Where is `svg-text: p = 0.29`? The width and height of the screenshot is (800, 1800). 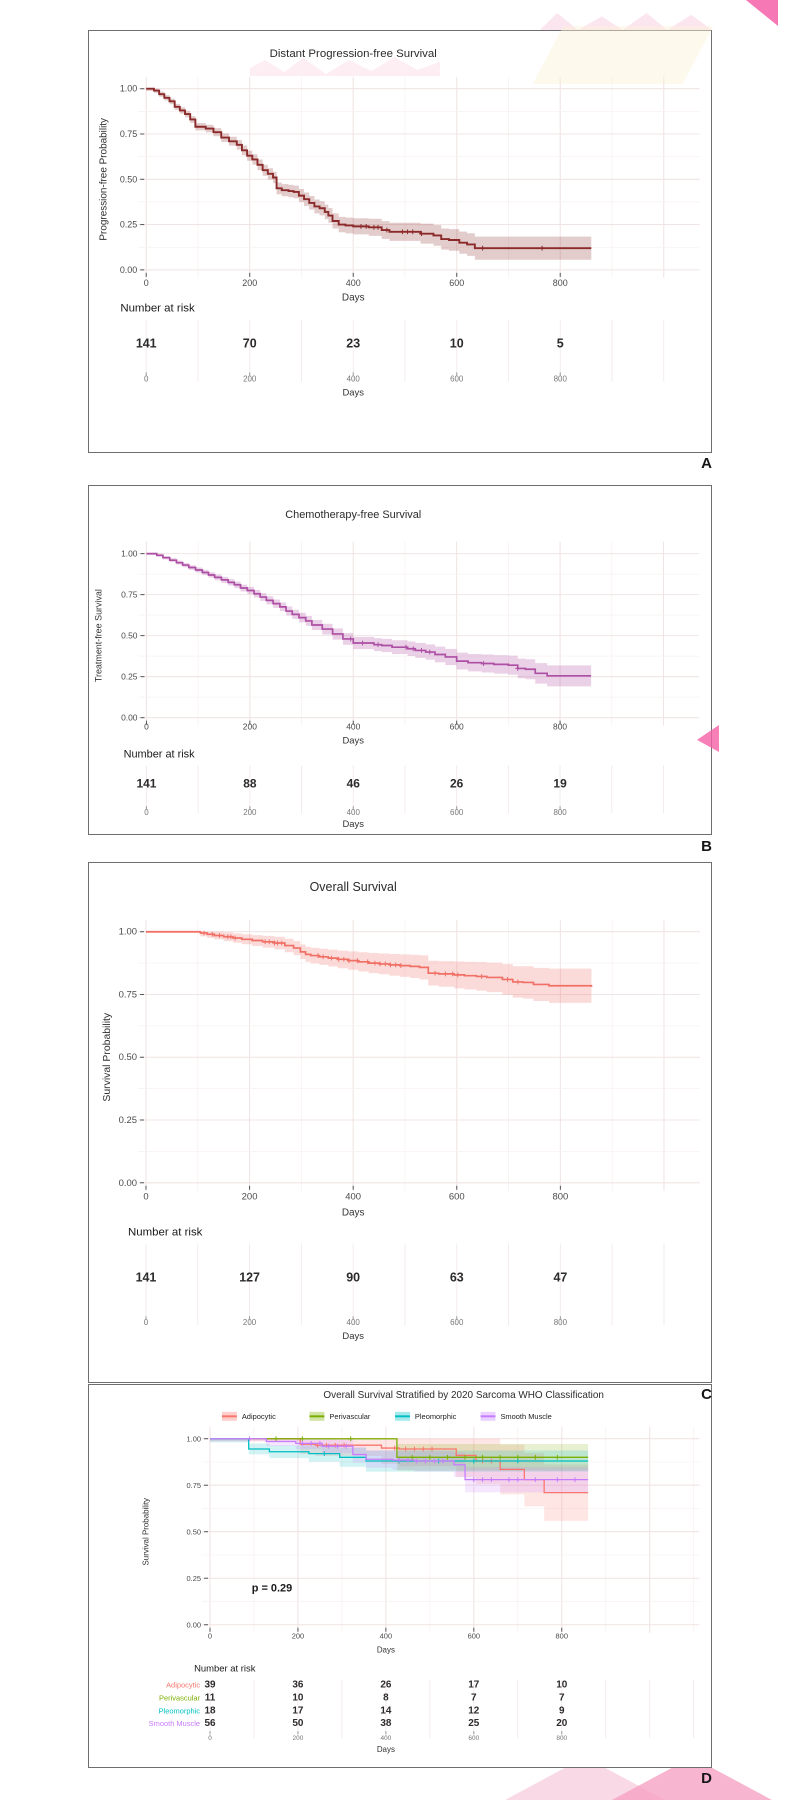
svg-text: p = 0.29 is located at coordinates (272, 1588).